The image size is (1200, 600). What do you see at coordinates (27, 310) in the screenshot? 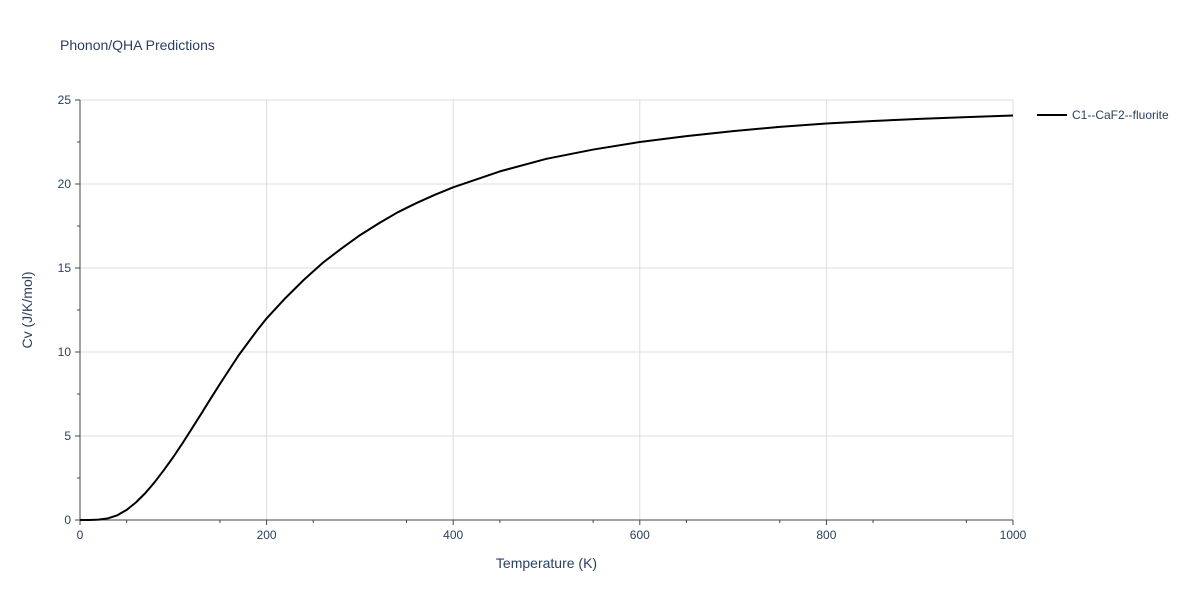
I see `y-axis-label: Cv (J/K/mol)` at bounding box center [27, 310].